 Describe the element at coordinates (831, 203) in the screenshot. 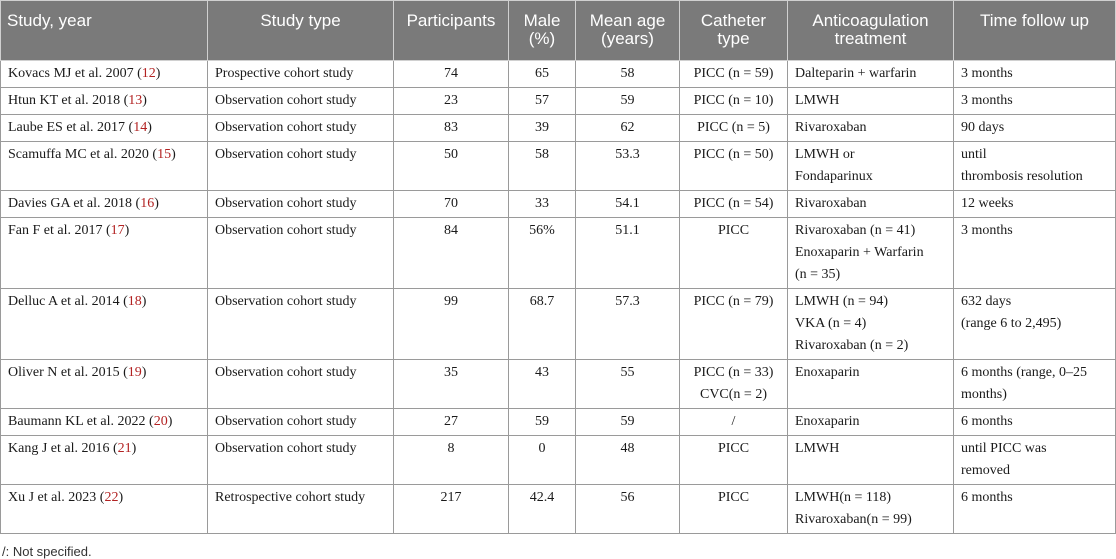

I see `cell-line: Rivaroxaban` at that location.